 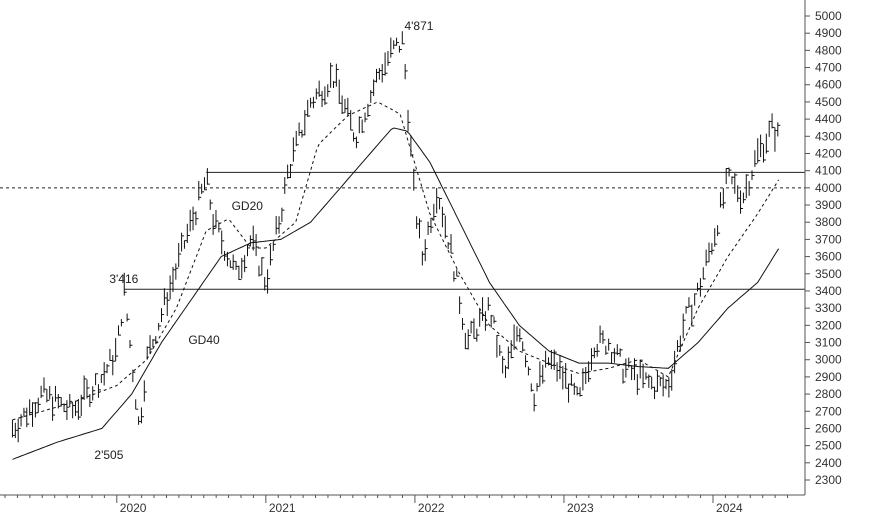 What do you see at coordinates (282, 508) in the screenshot?
I see `x-tick-label: 2021` at bounding box center [282, 508].